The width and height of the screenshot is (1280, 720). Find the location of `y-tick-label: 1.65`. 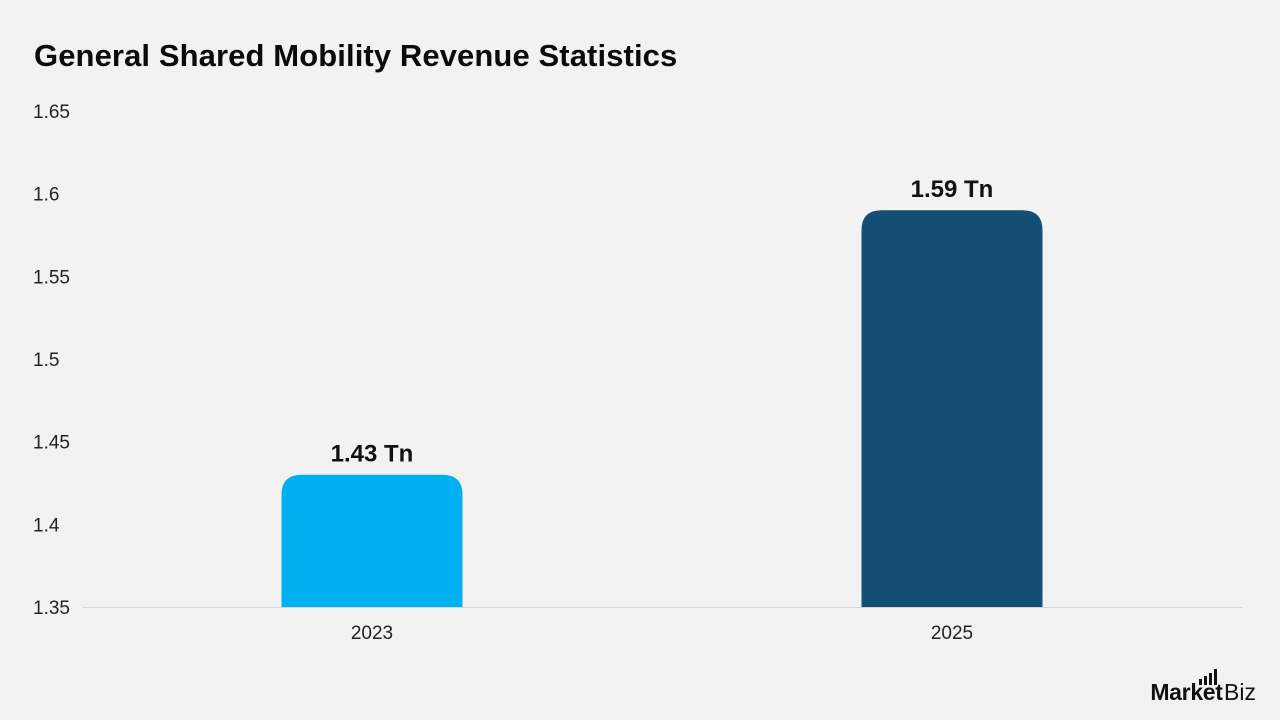

y-tick-label: 1.65 is located at coordinates (51, 112).